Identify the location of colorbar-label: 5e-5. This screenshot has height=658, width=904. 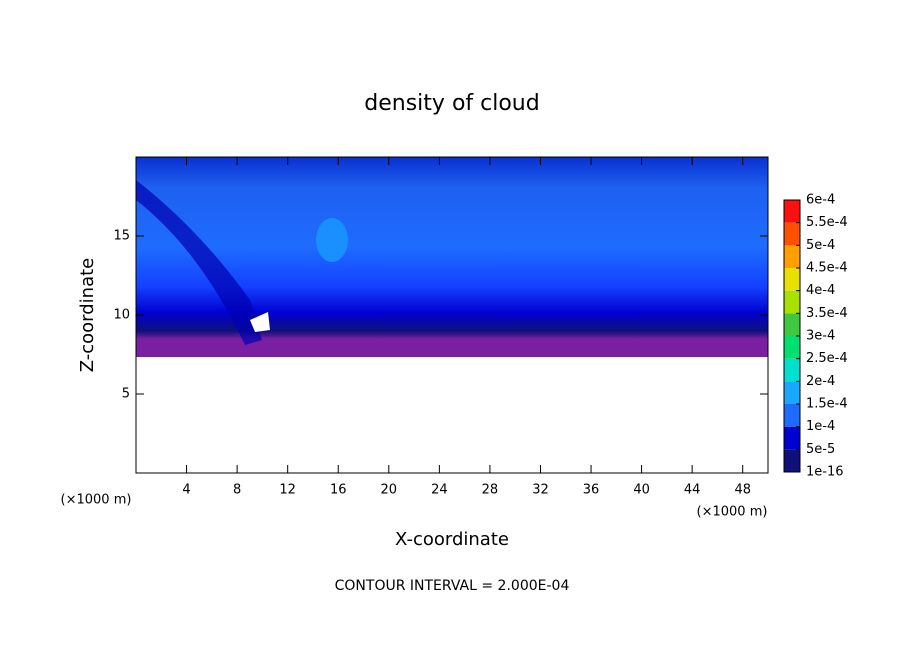
(820, 449).